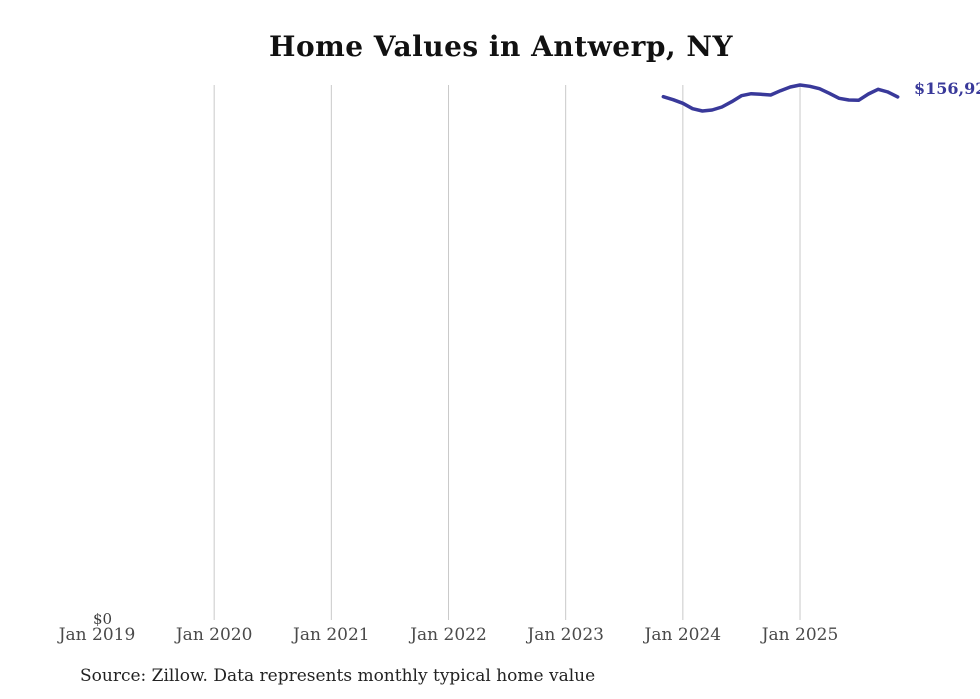 Image resolution: width=980 pixels, height=699 pixels. What do you see at coordinates (683, 635) in the screenshot?
I see `x-tick-label: Jan 2024` at bounding box center [683, 635].